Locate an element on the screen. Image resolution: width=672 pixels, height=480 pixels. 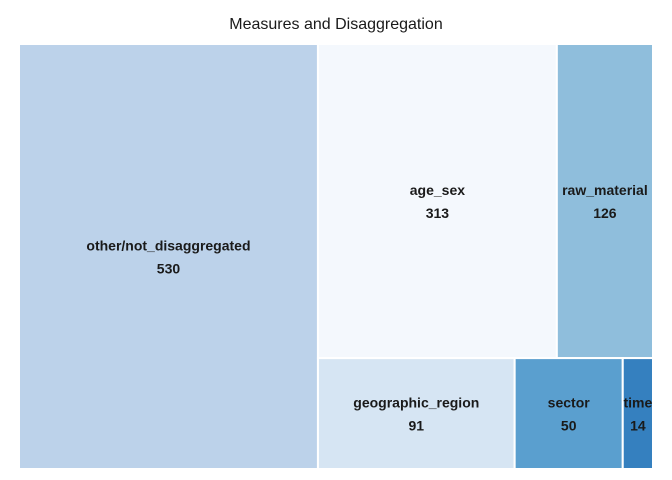
tile-value-other-not-disaggregated: 530 is located at coordinates (169, 269).